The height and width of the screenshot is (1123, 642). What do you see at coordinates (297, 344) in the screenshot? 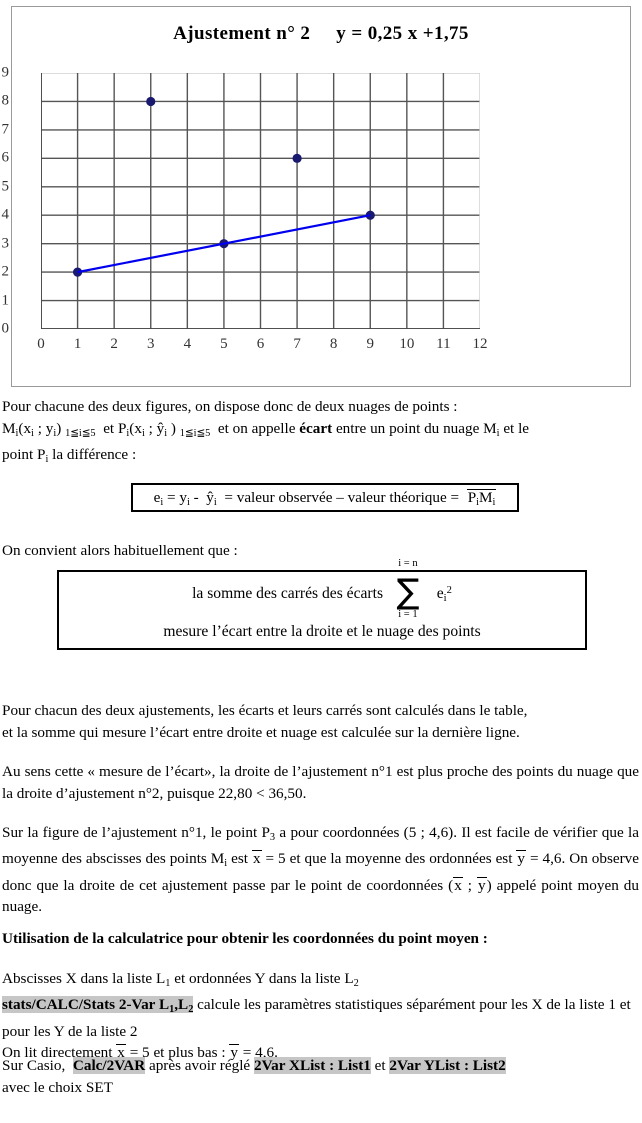
I see `x-tick-label: 7` at bounding box center [297, 344].